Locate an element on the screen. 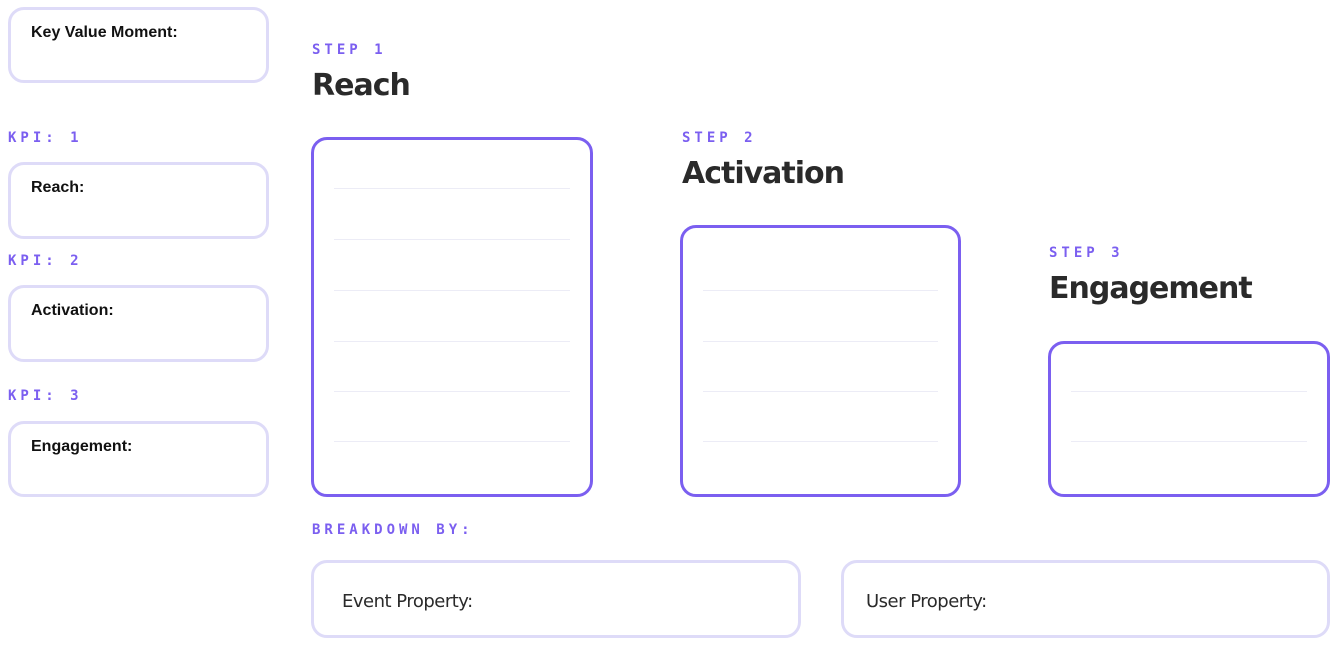 Image resolution: width=1337 pixels, height=646 pixels. step-3-tag: STEP 3 is located at coordinates (1086, 253).